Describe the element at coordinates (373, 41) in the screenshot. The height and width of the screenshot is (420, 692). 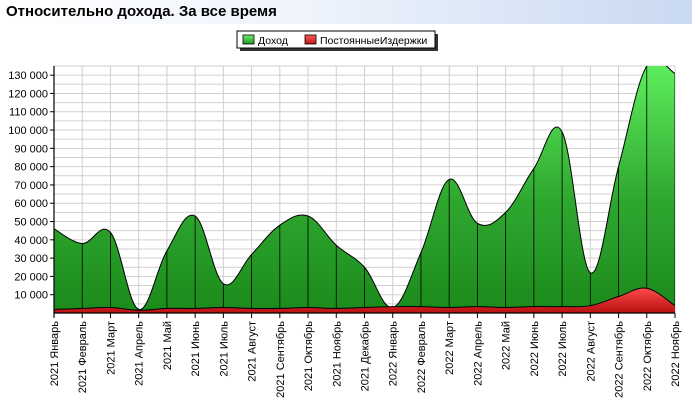
I see `legend-label-costs: ПостоянныеИздержки` at that location.